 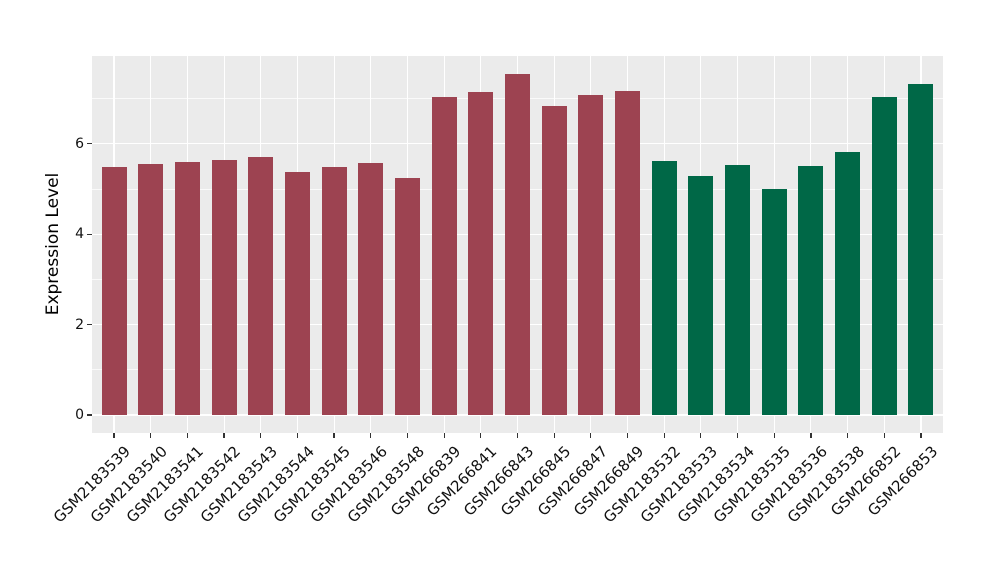 I want to click on y-tick-label-0: 0, so click(x=79, y=415).